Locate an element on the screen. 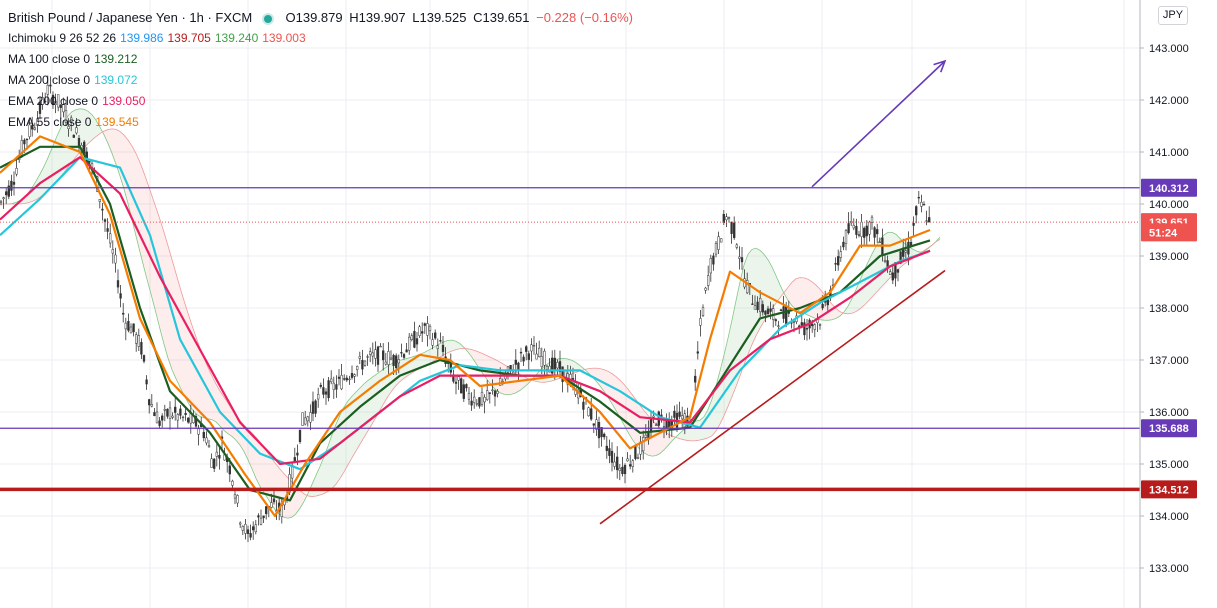  price-axis-background is located at coordinates (1178, 304).